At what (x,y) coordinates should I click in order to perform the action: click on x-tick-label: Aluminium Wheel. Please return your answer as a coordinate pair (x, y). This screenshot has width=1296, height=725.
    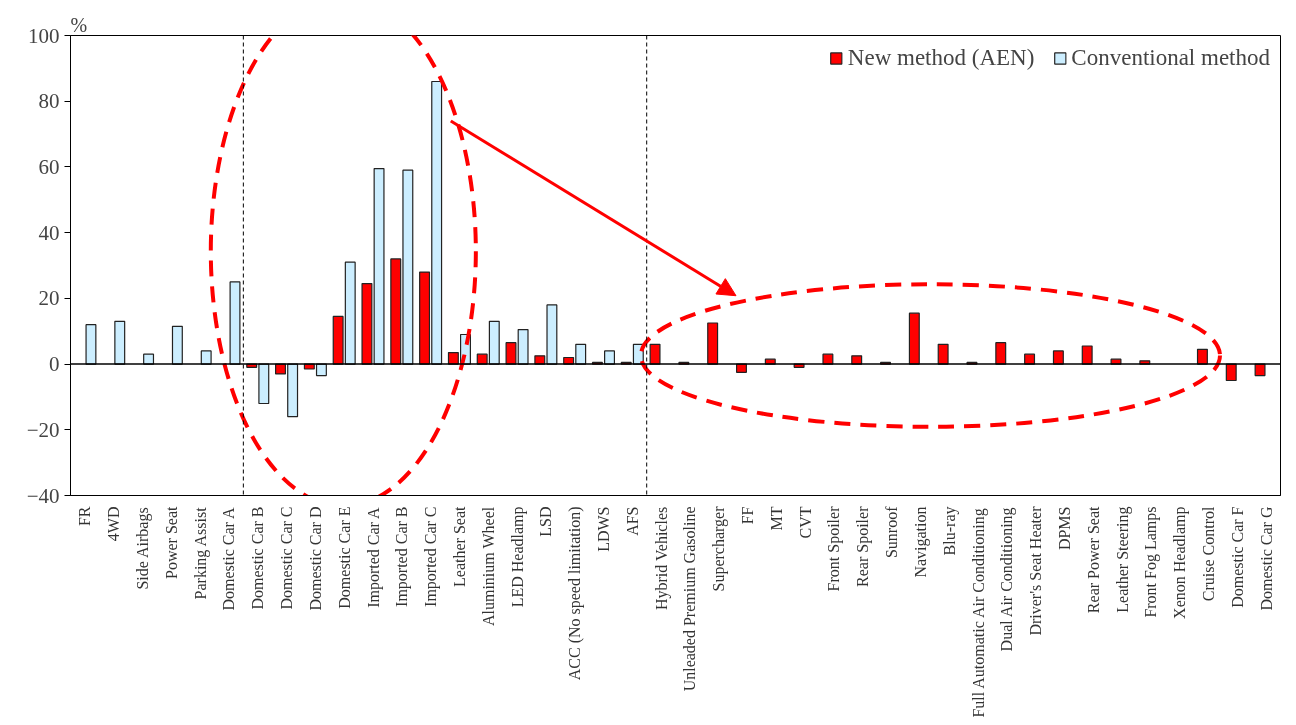
    Looking at the image, I should click on (488, 566).